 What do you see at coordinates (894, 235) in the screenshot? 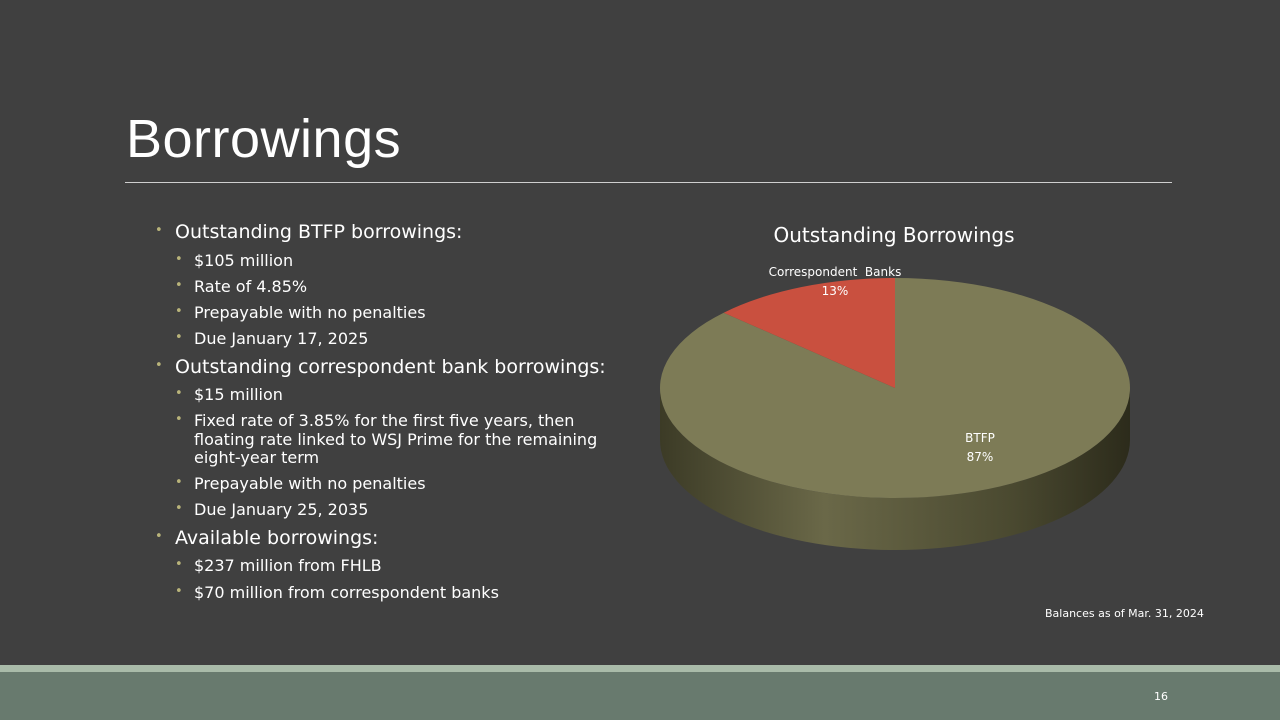
I see `chart-title: Outstanding Borrowings` at bounding box center [894, 235].